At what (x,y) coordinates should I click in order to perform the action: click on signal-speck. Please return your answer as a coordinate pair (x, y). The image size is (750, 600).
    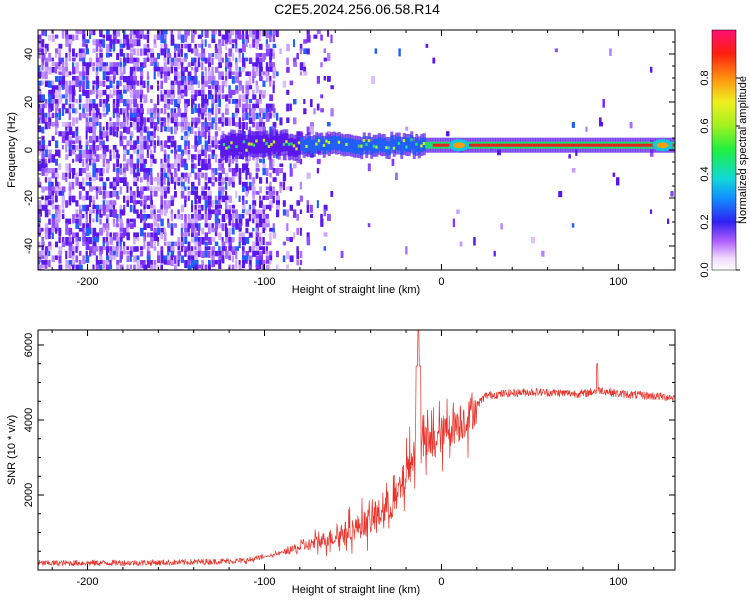
    Looking at the image, I should click on (274, 142).